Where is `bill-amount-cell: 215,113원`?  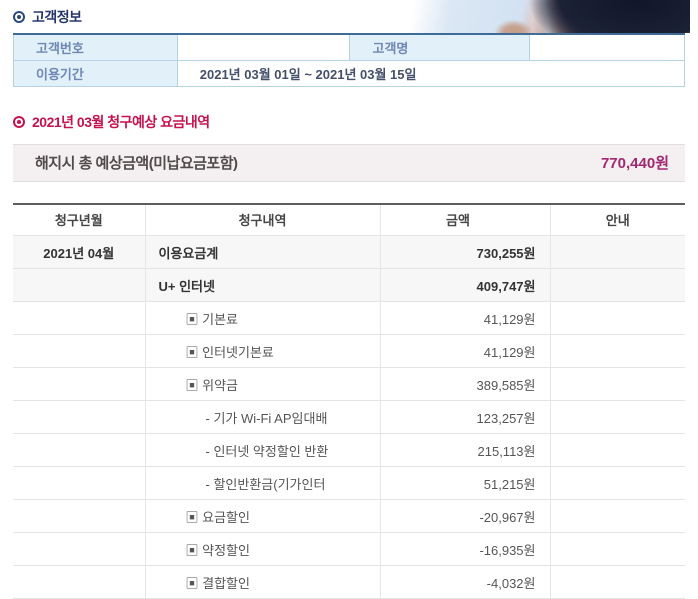 bill-amount-cell: 215,113원 is located at coordinates (464, 450).